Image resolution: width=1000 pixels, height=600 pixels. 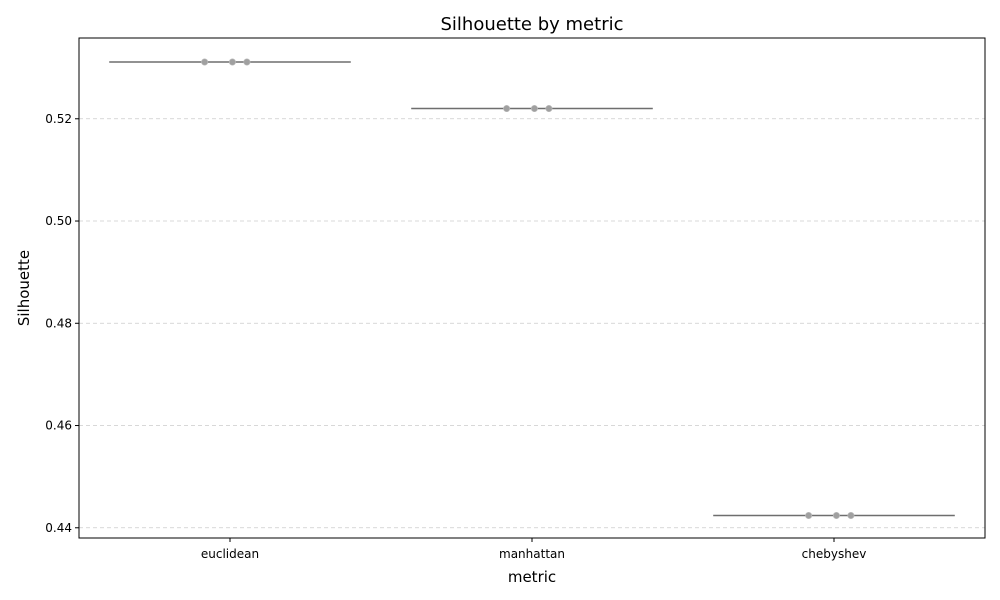 I want to click on y-tick-label: 0.52, so click(x=58, y=119).